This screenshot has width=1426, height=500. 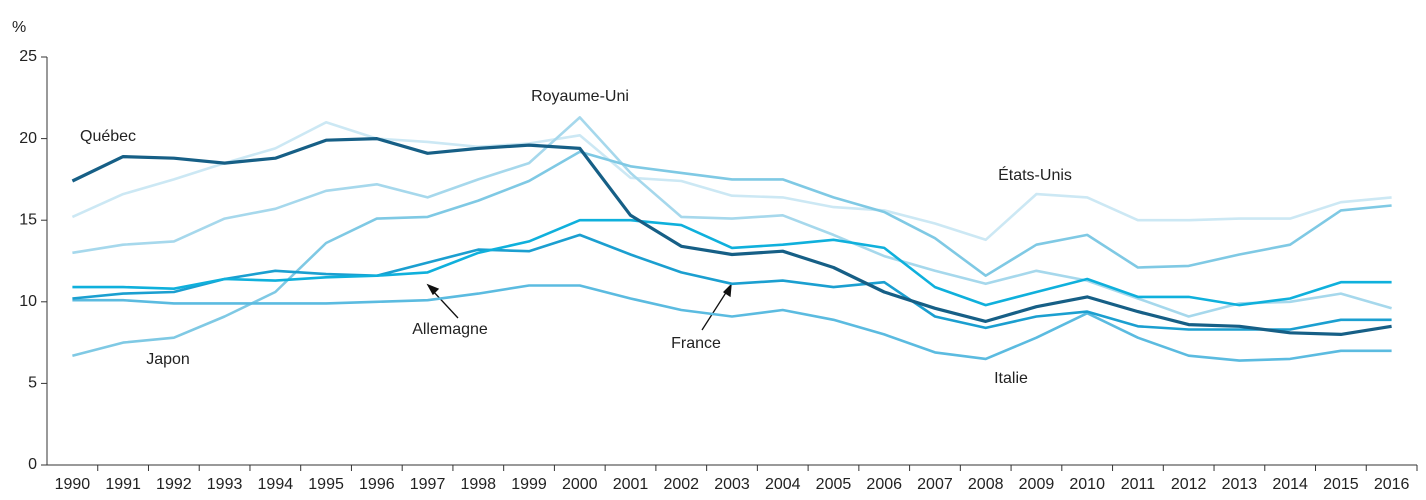 What do you see at coordinates (28, 219) in the screenshot?
I see `y-tick-label: 15` at bounding box center [28, 219].